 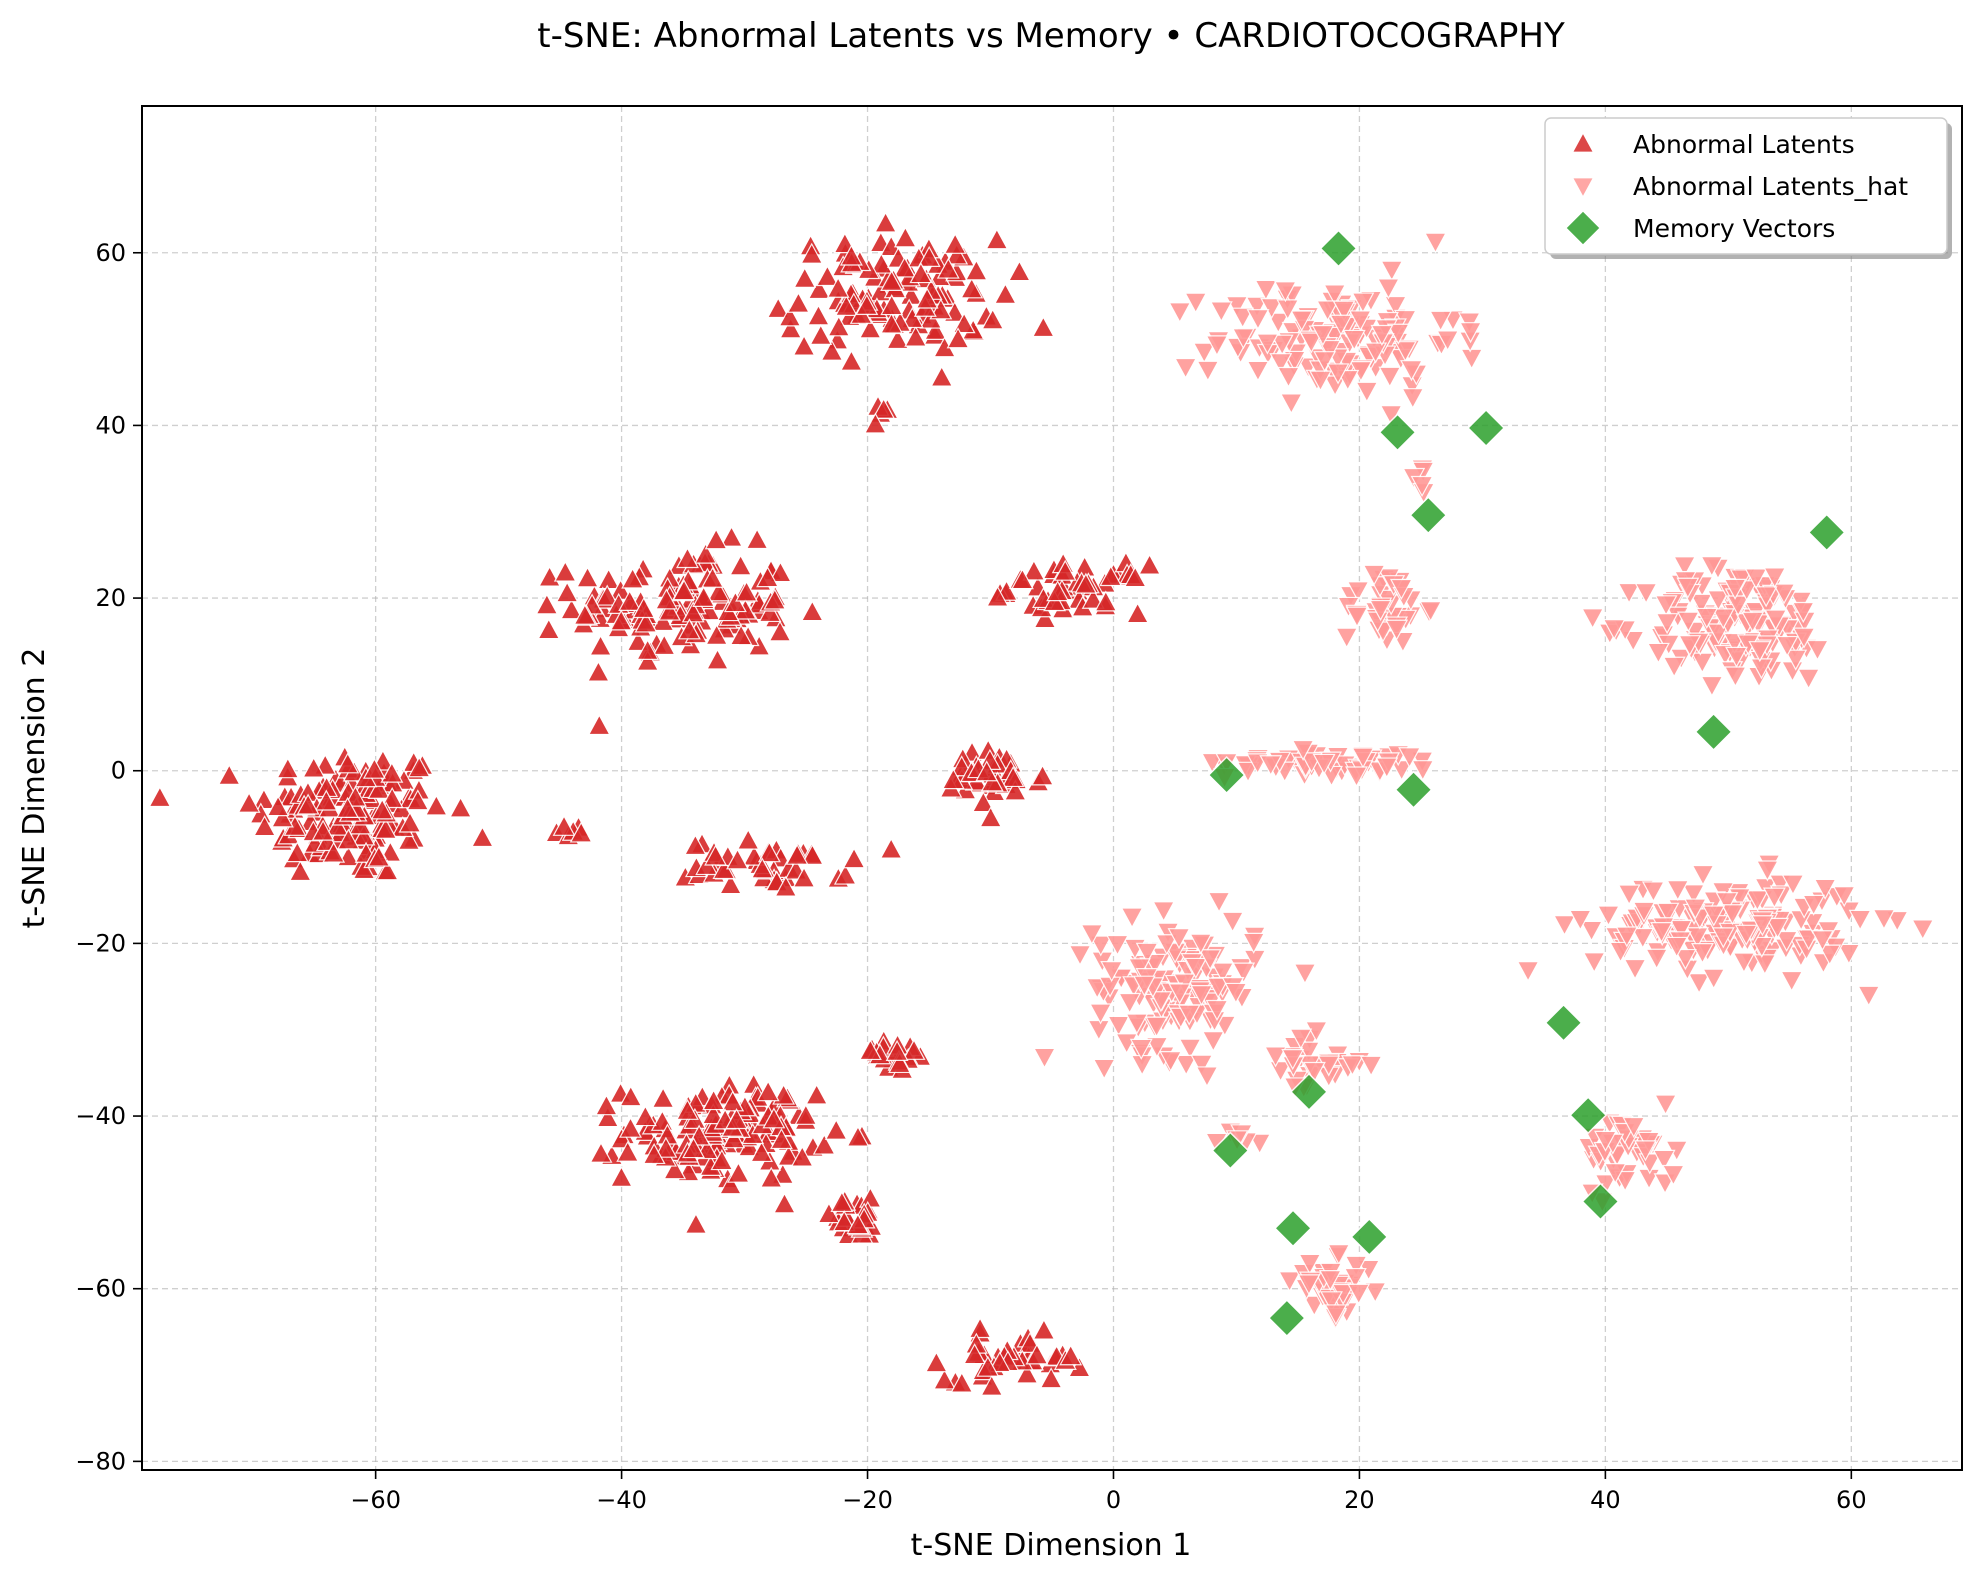 I want to click on y-axis-label: t-SNE Dimension 2, so click(x=34, y=788).